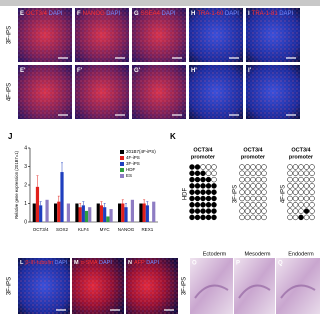  I want to click on germ-layer-label: Mesoderm, so click(258, 254).